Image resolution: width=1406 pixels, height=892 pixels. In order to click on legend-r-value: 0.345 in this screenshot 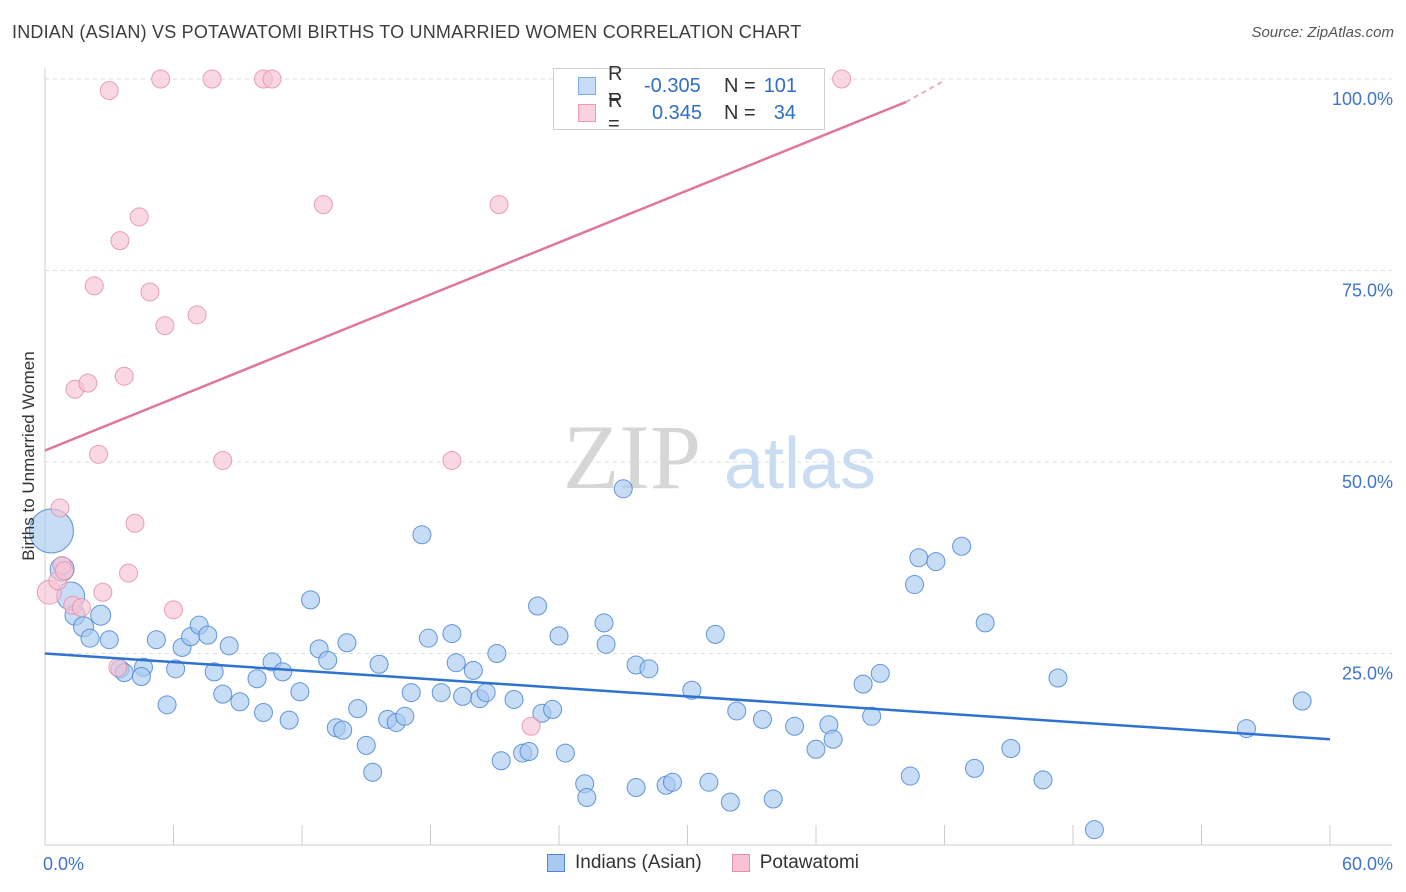, I will do `click(677, 112)`.